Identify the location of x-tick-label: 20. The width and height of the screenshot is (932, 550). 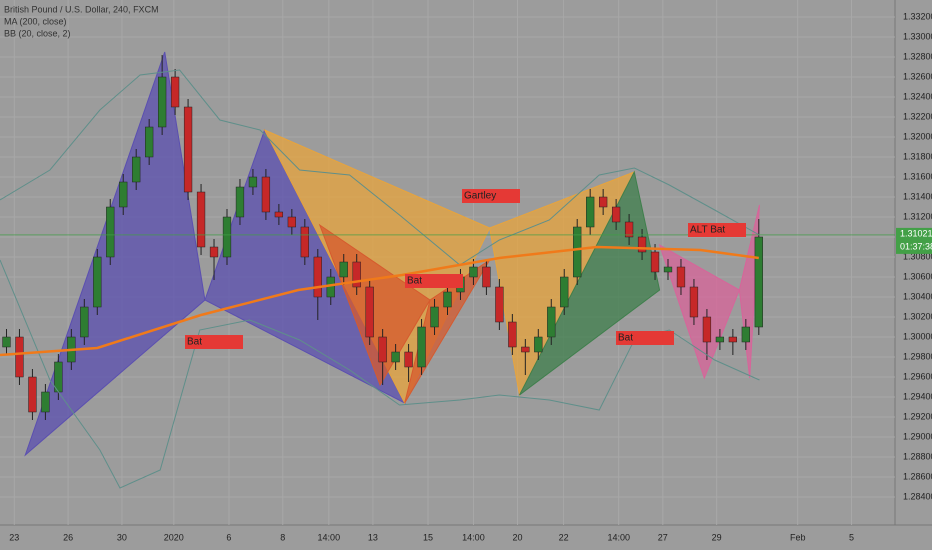
(518, 537).